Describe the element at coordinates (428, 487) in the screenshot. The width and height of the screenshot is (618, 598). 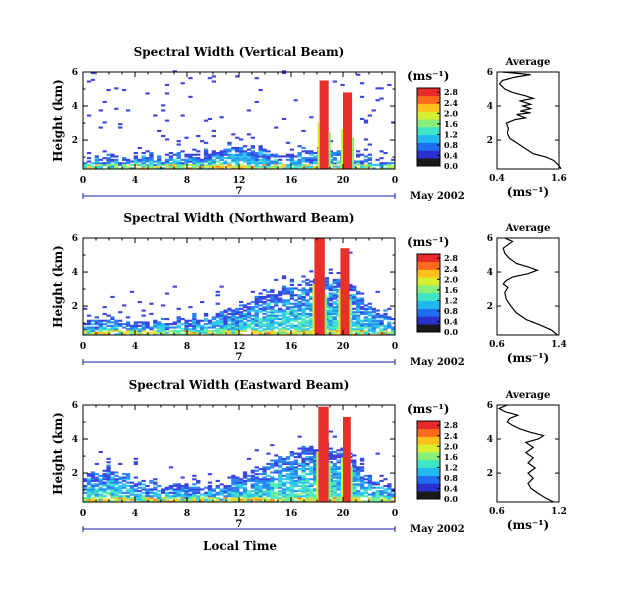
I see `colorbar-segment` at that location.